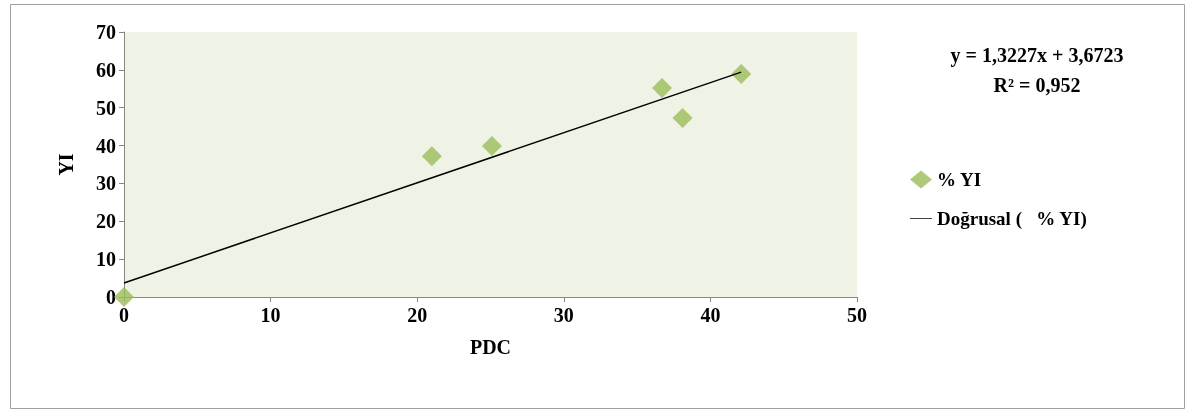 The width and height of the screenshot is (1190, 409). Describe the element at coordinates (710, 315) in the screenshot. I see `x-tick-label: 40` at that location.